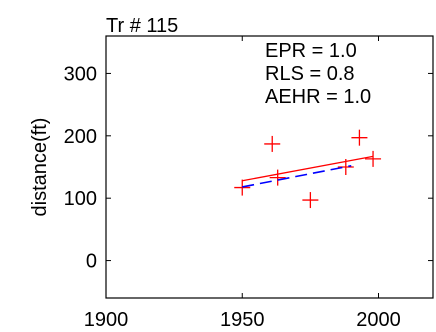 Image resolution: width=436 pixels, height=332 pixels. I want to click on x-tick-label: 1950, so click(242, 320).